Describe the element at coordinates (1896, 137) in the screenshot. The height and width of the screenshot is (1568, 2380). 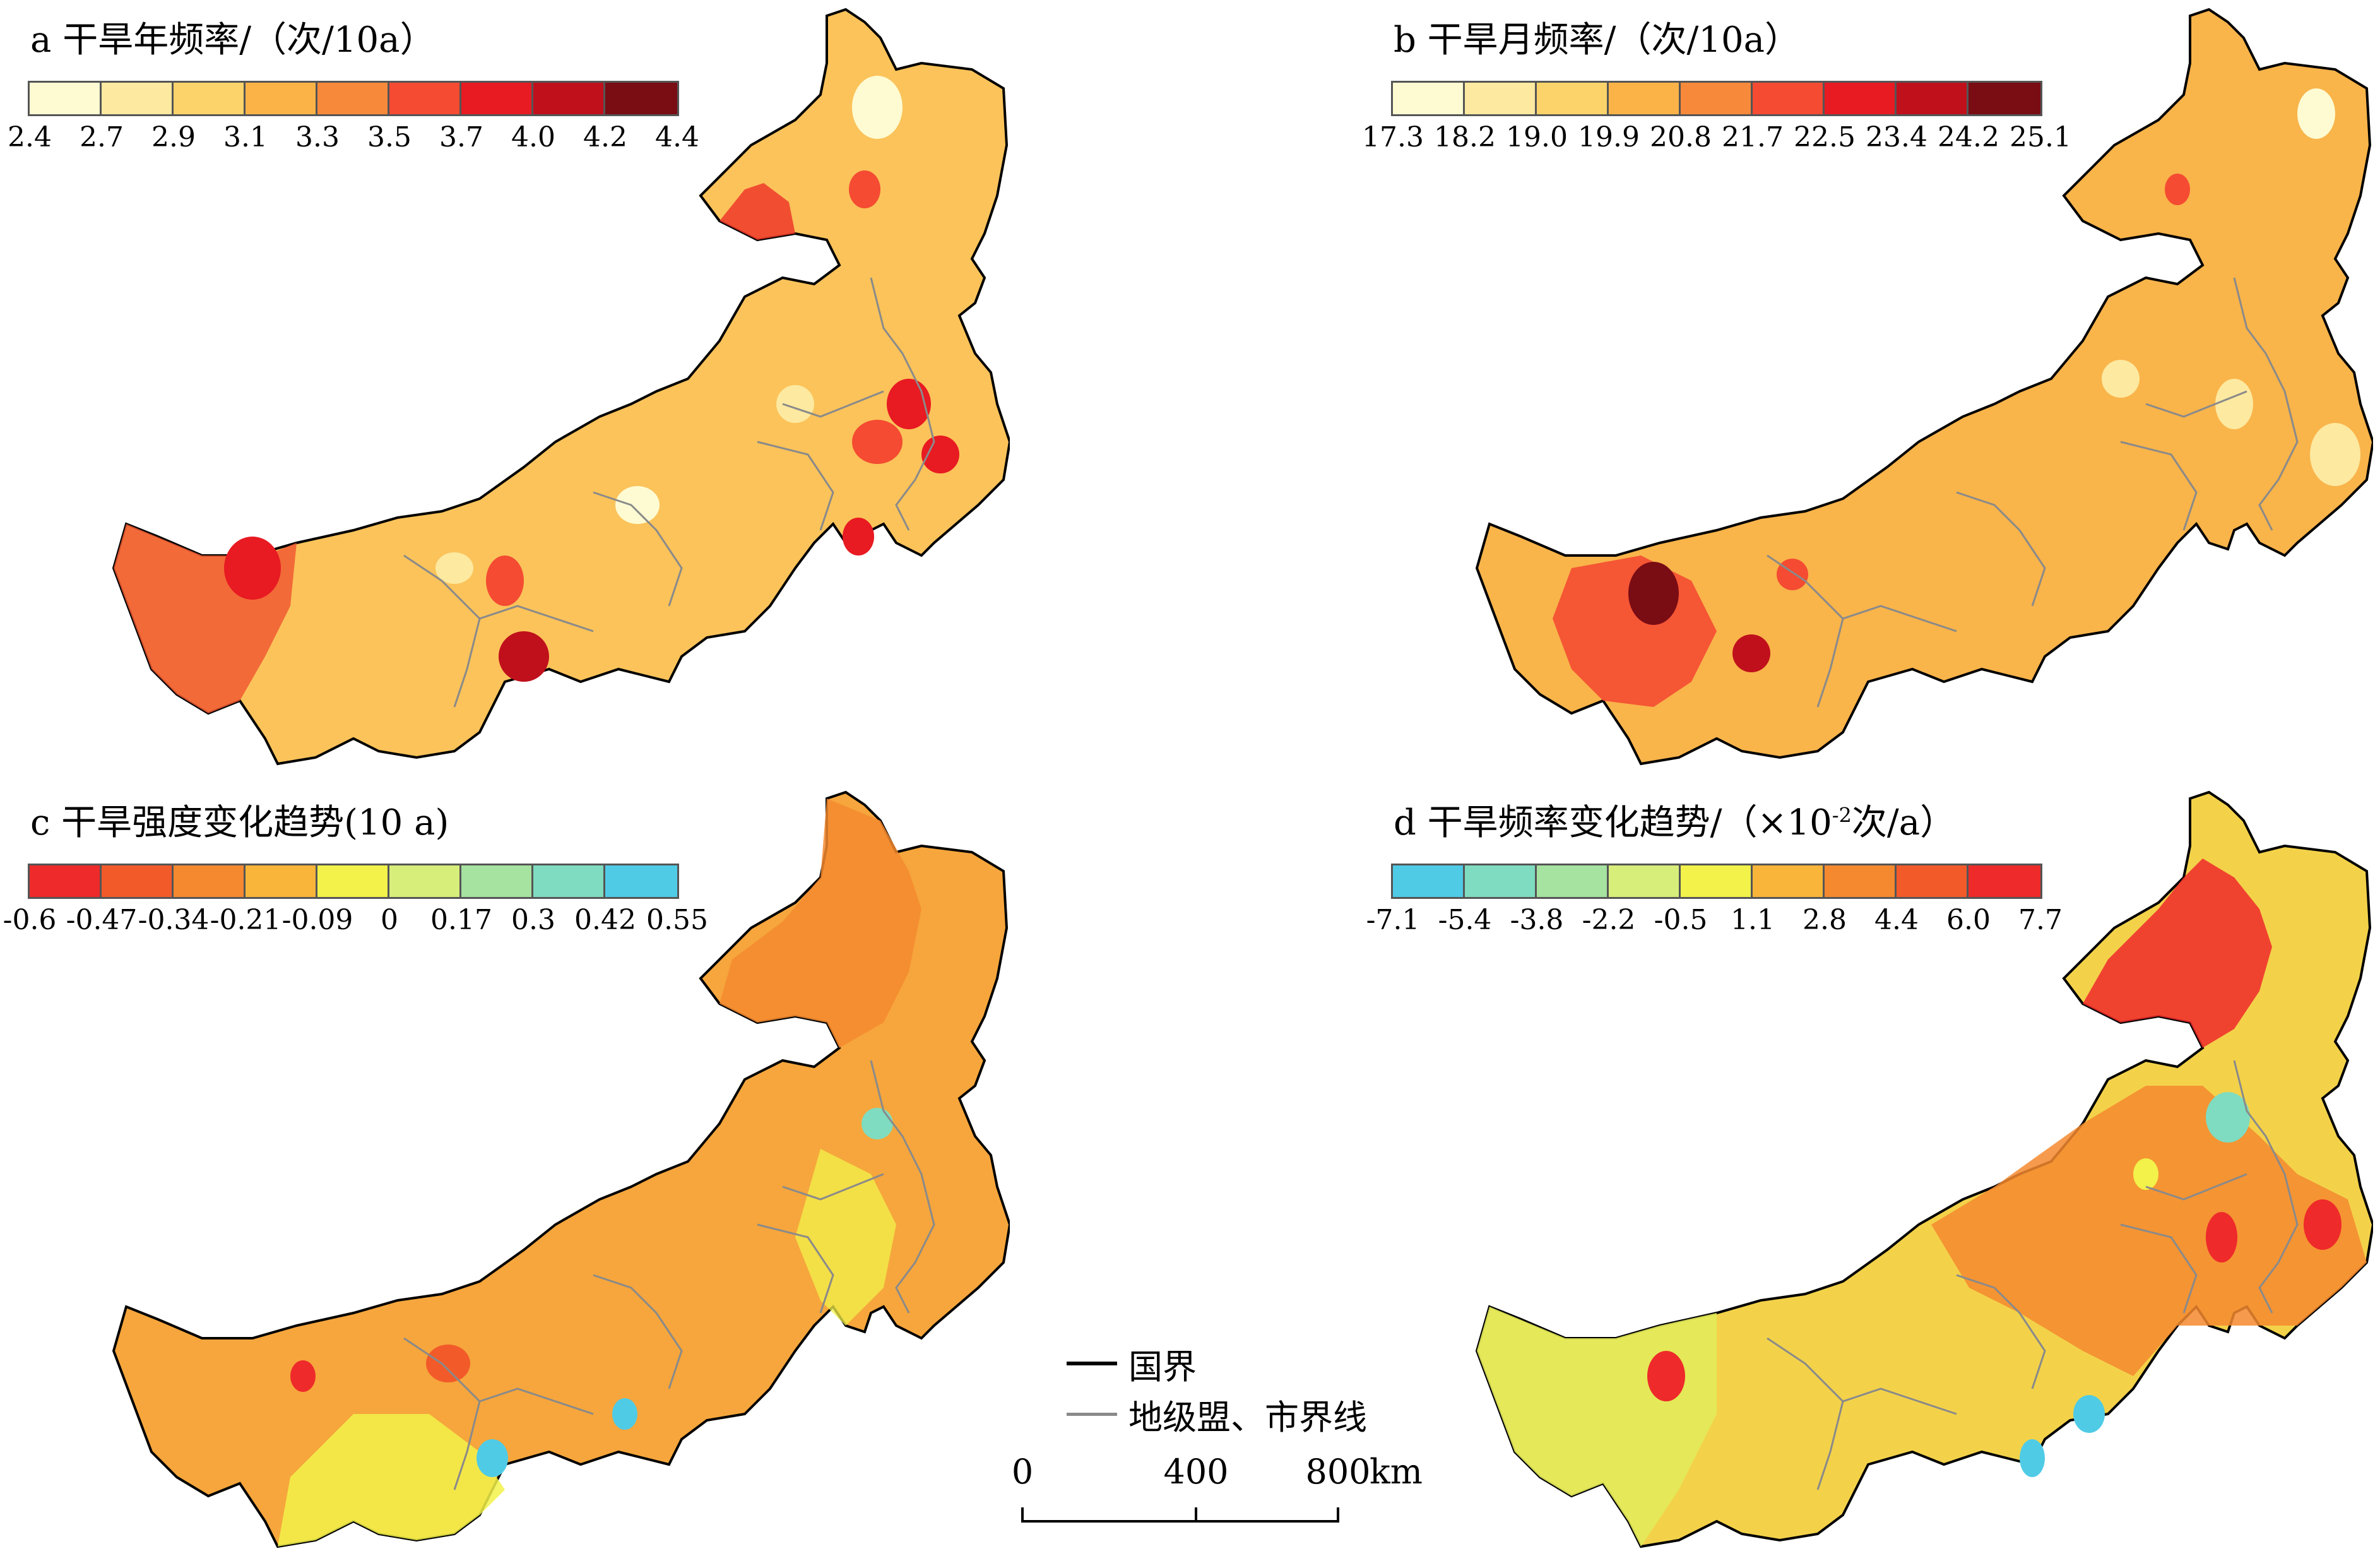
I see `legend-label: 23.4` at that location.